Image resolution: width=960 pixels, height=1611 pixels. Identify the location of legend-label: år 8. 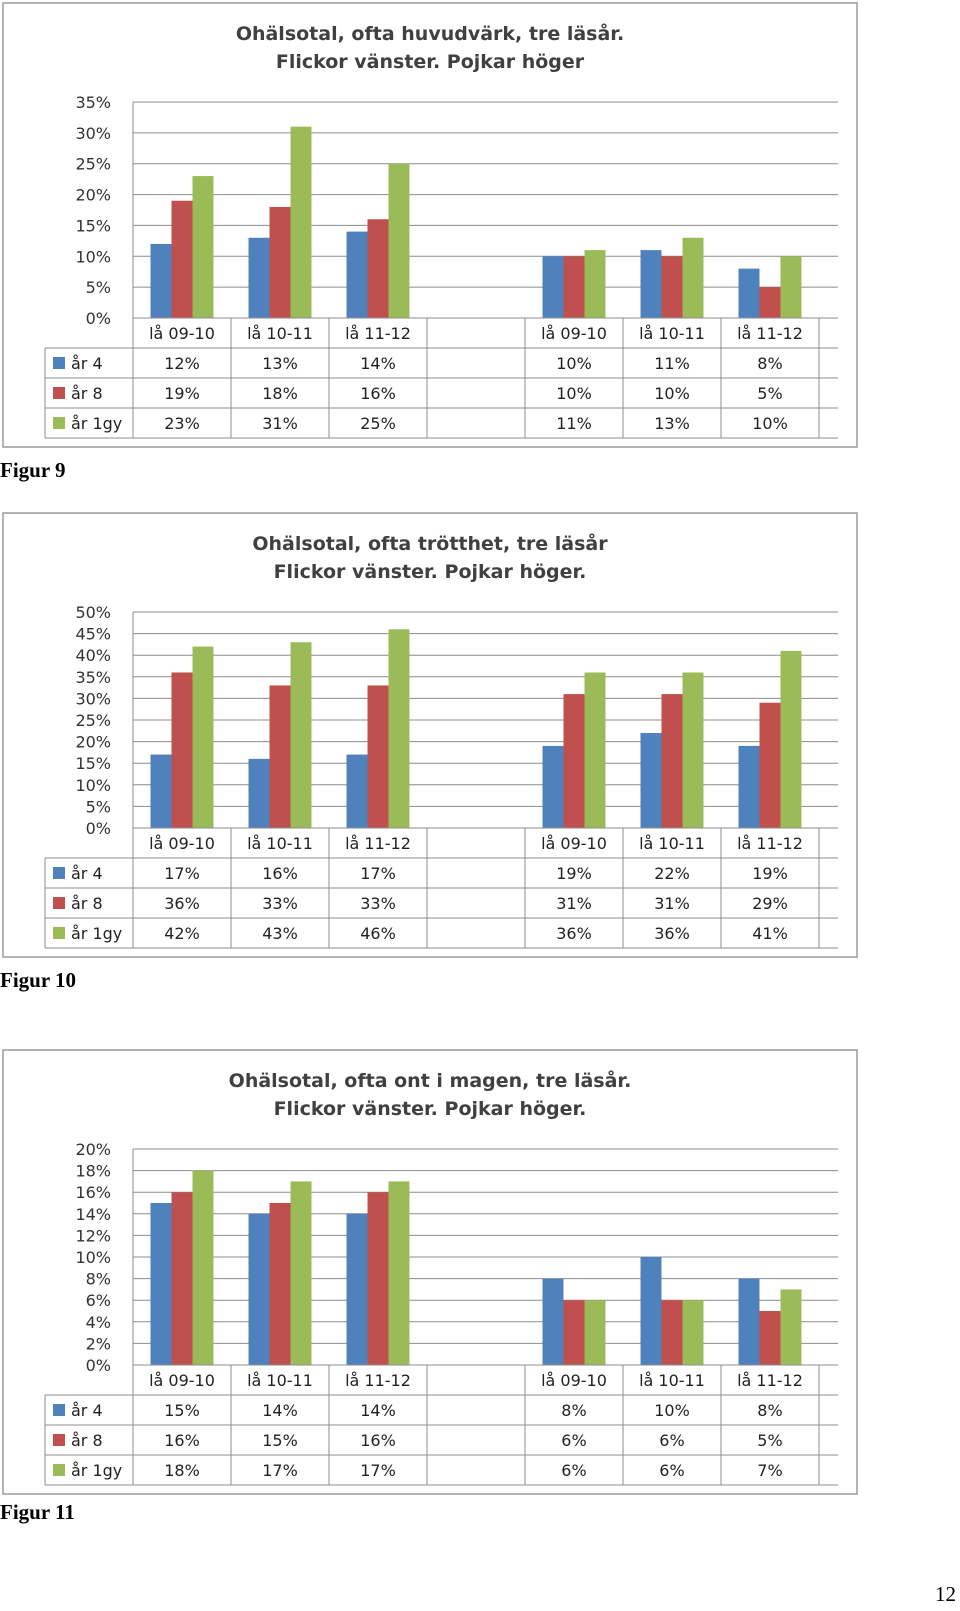
(87, 1440).